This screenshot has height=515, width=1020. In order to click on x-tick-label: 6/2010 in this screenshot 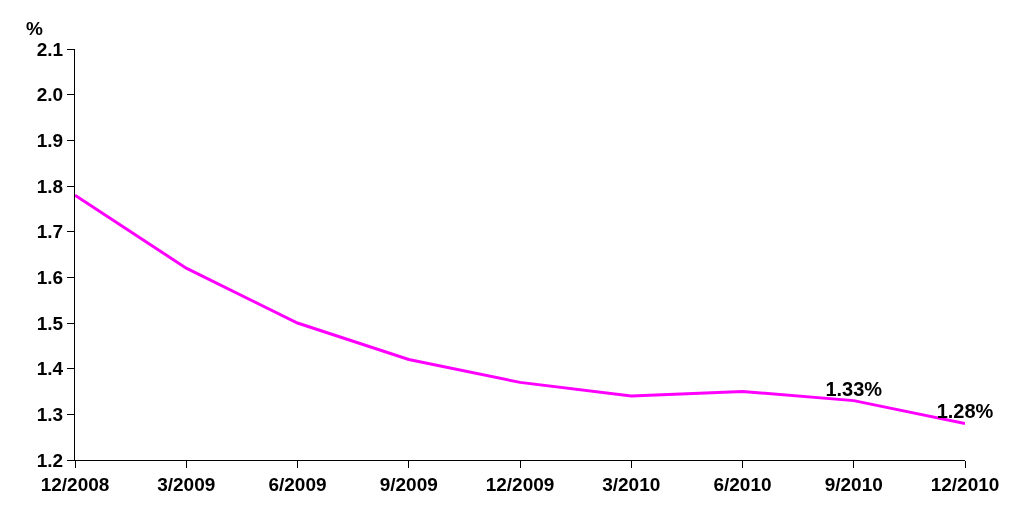, I will do `click(742, 484)`.